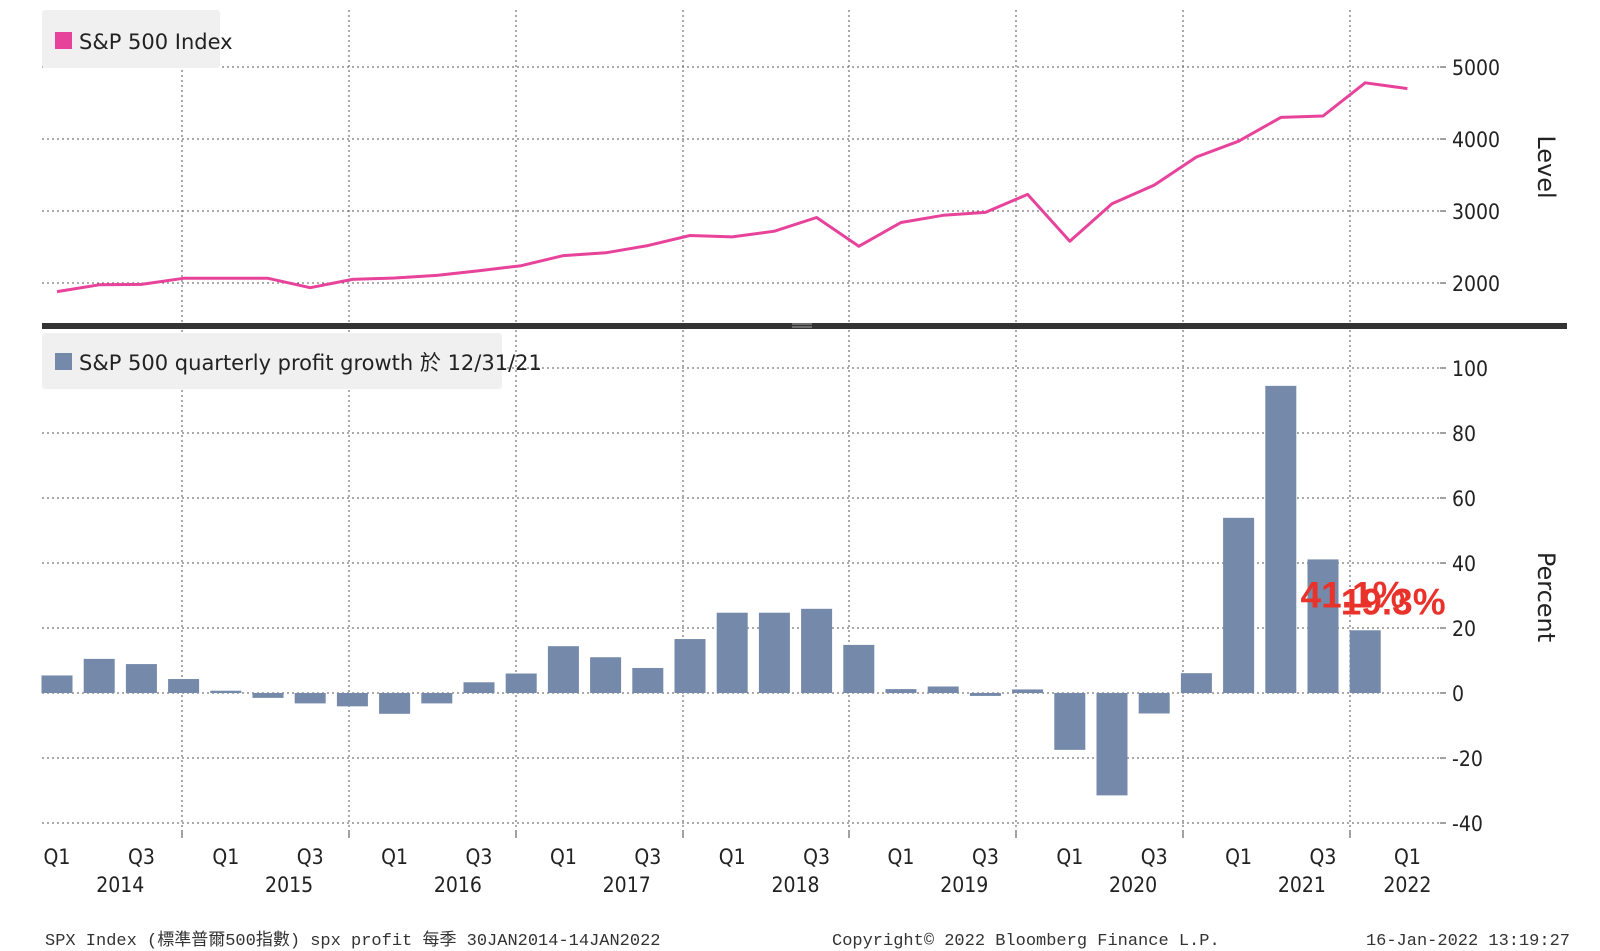 This screenshot has width=1600, height=951. What do you see at coordinates (1407, 885) in the screenshot?
I see `x-year-label: 2022` at bounding box center [1407, 885].